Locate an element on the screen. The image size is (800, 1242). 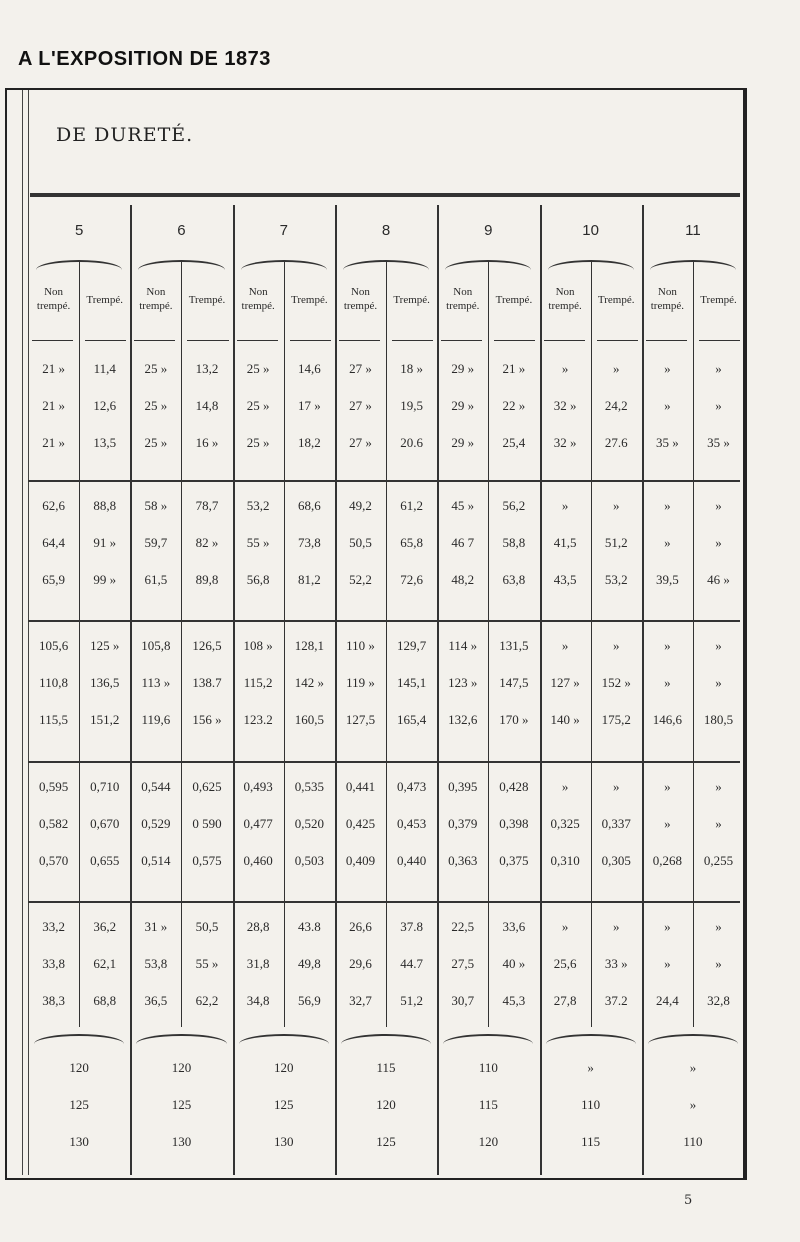
table-title: DE DURETÉ. is located at coordinates (125, 135).